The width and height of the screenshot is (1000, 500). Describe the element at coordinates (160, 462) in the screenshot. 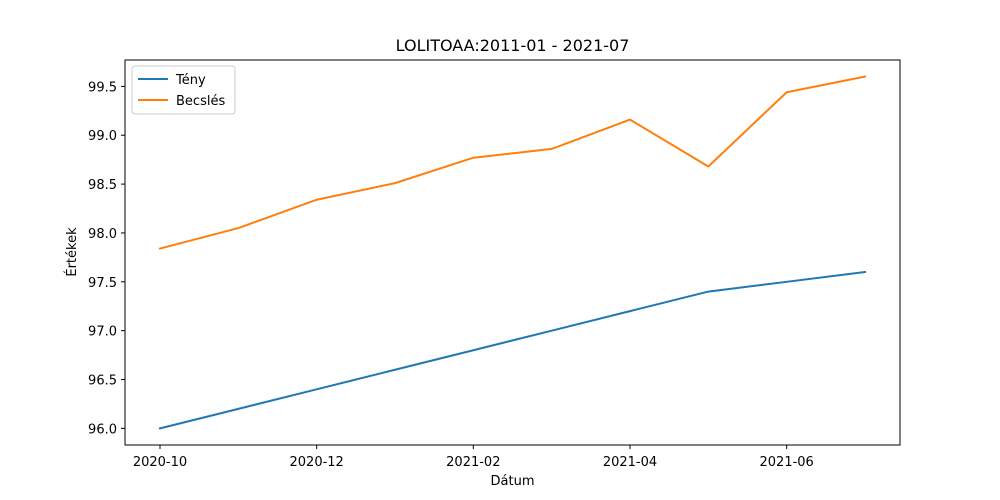

I see `x-tick-label: 2020-10` at that location.